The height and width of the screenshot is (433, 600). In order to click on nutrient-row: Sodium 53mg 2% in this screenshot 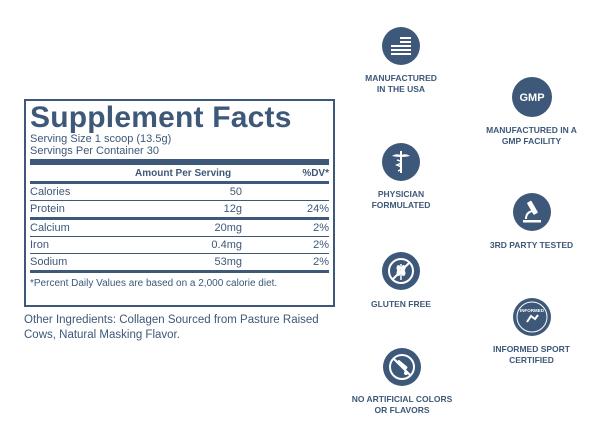, I will do `click(179, 263)`.